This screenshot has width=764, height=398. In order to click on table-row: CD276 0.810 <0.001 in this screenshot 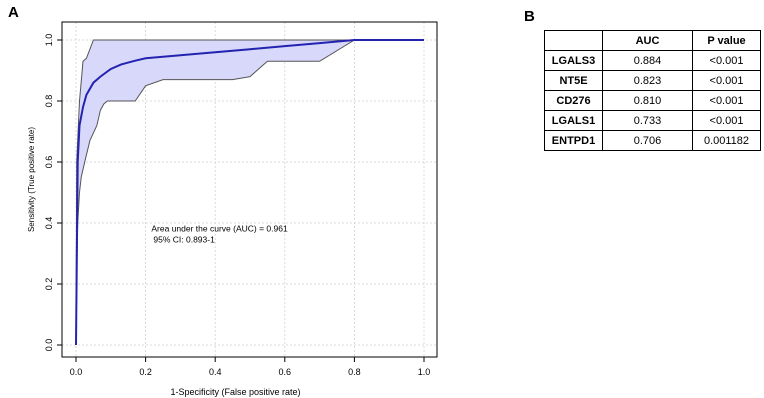, I will do `click(652, 100)`.